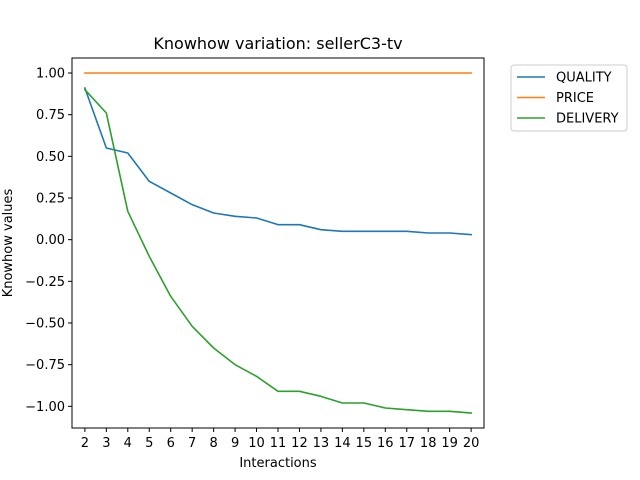 Image resolution: width=640 pixels, height=480 pixels. What do you see at coordinates (428, 443) in the screenshot?
I see `x-tick-label: 18` at bounding box center [428, 443].